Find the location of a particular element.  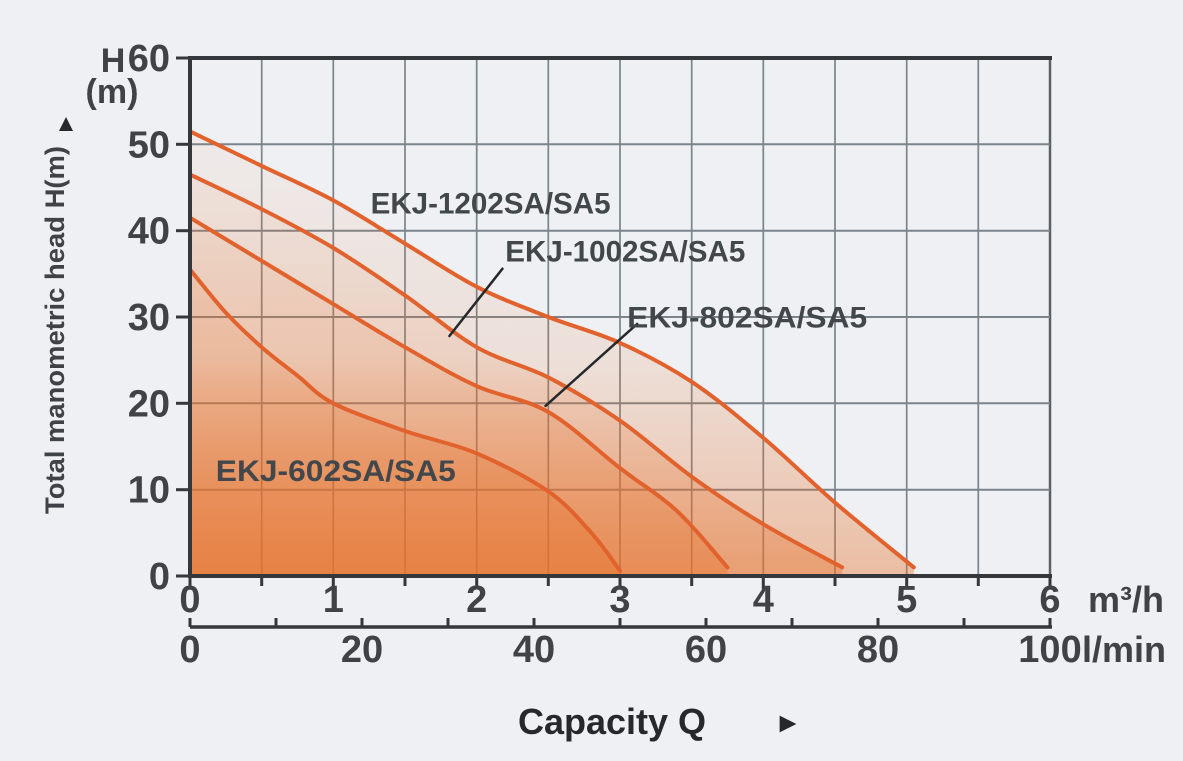

y-tick-label: 0 is located at coordinates (159, 577).